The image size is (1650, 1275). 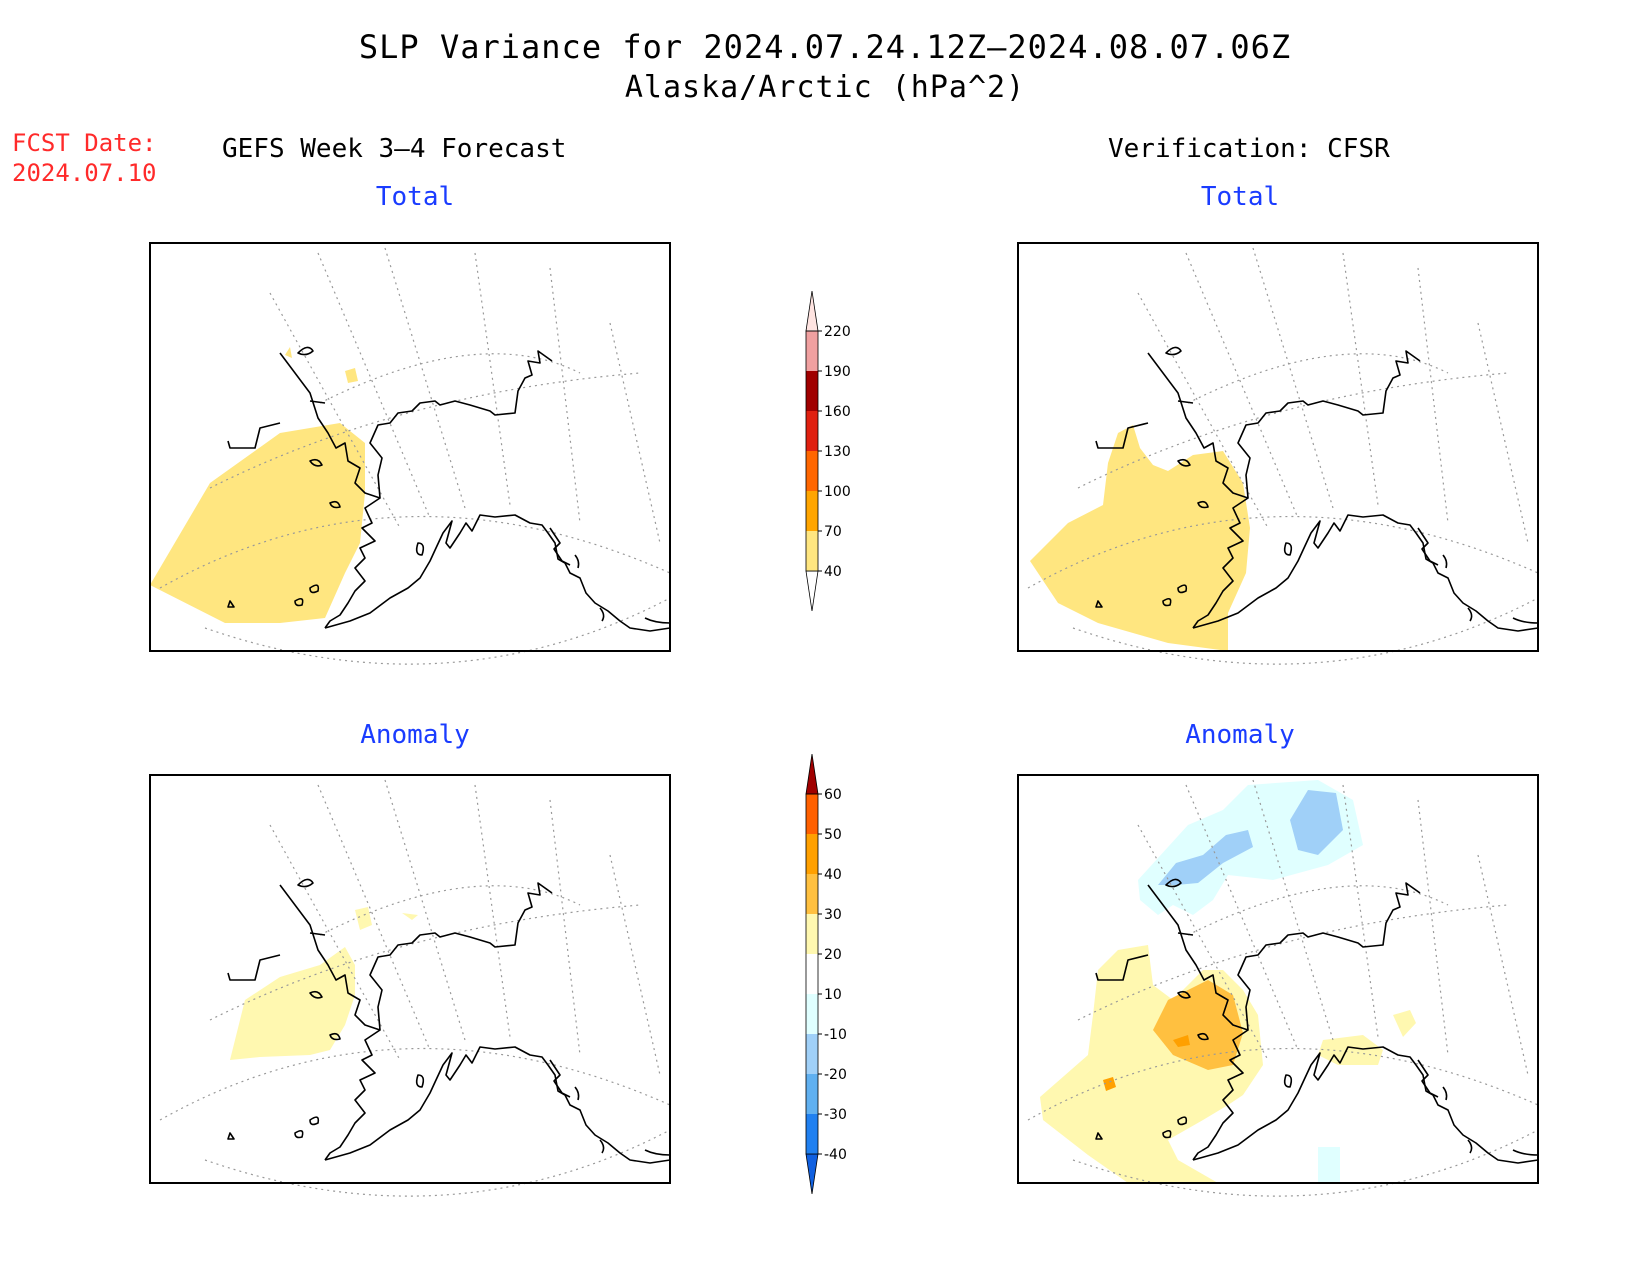 What do you see at coordinates (833, 955) in the screenshot?
I see `colorbar-tick-label: 20` at bounding box center [833, 955].